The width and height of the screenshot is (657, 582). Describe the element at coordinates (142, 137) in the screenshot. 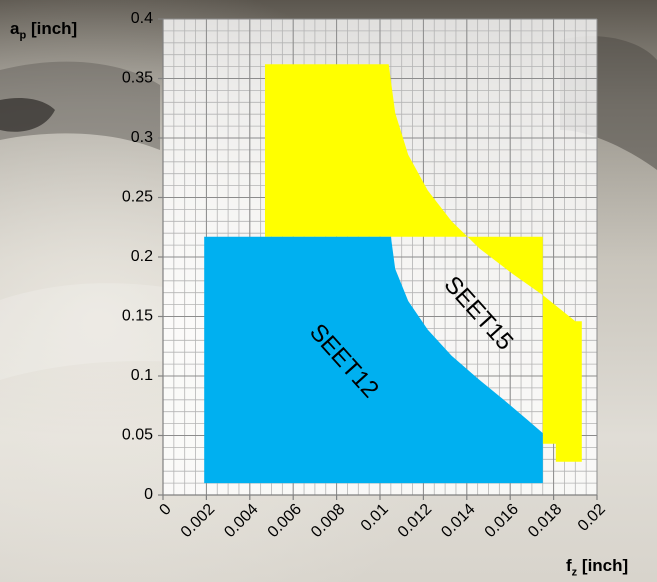

I see `y-tick-label: 0.3` at that location.